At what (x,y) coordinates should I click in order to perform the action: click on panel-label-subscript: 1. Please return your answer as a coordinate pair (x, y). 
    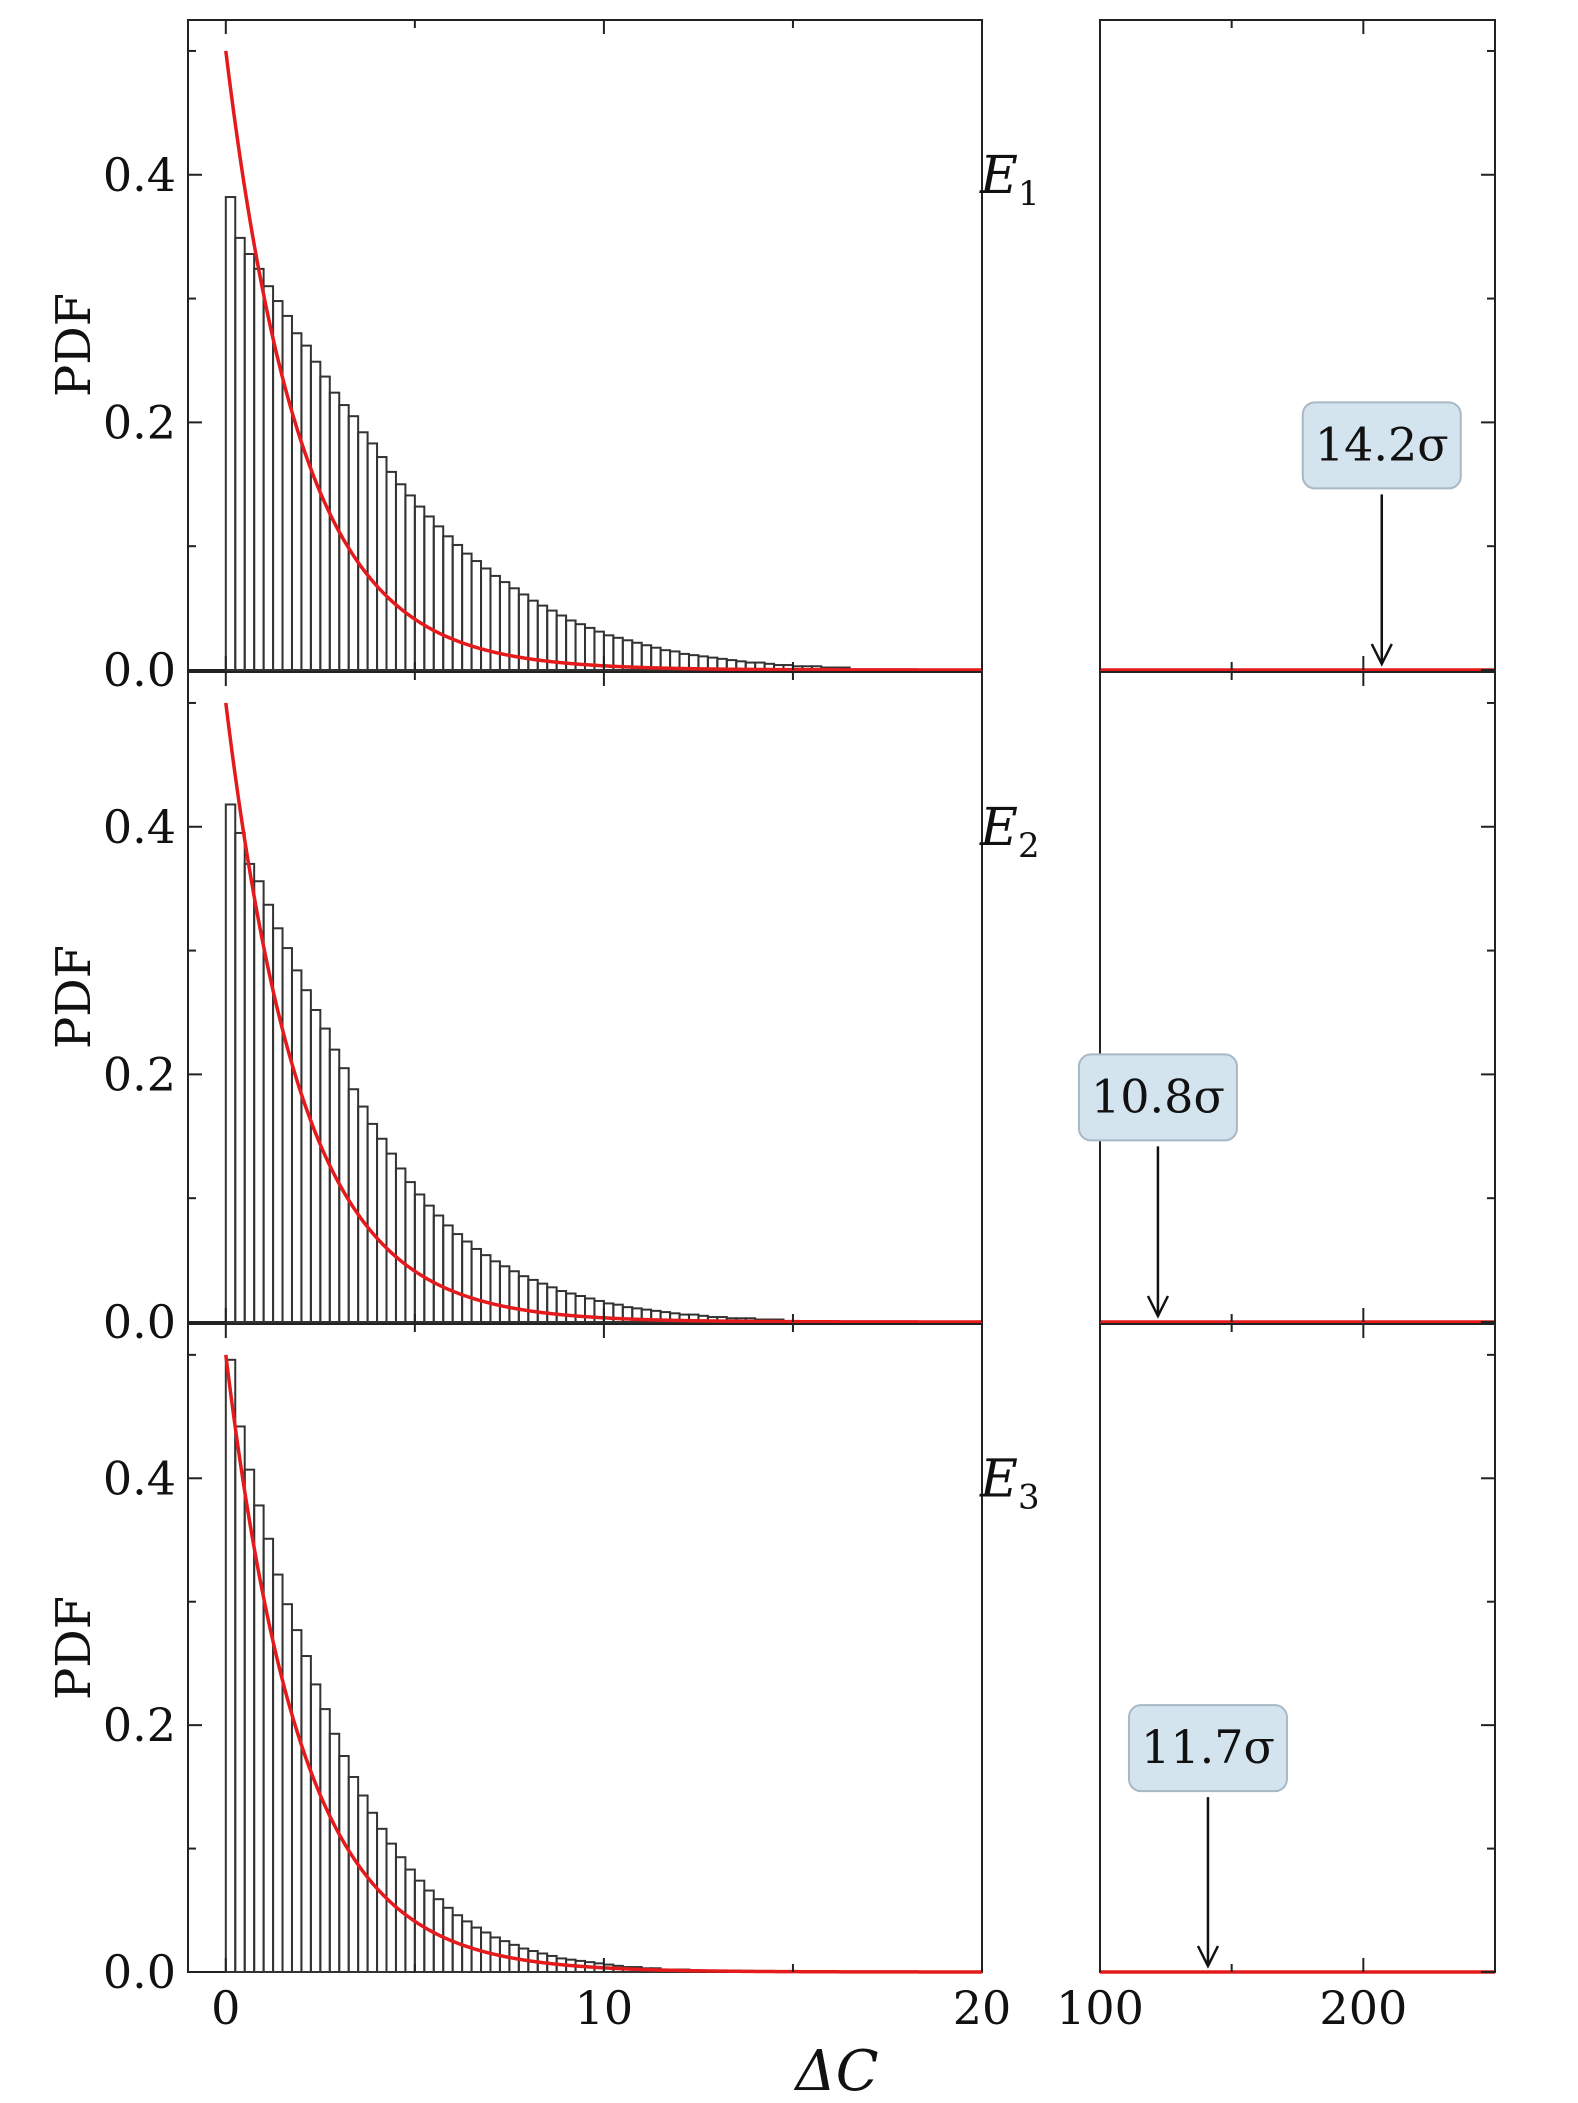
    Looking at the image, I should click on (1029, 194).